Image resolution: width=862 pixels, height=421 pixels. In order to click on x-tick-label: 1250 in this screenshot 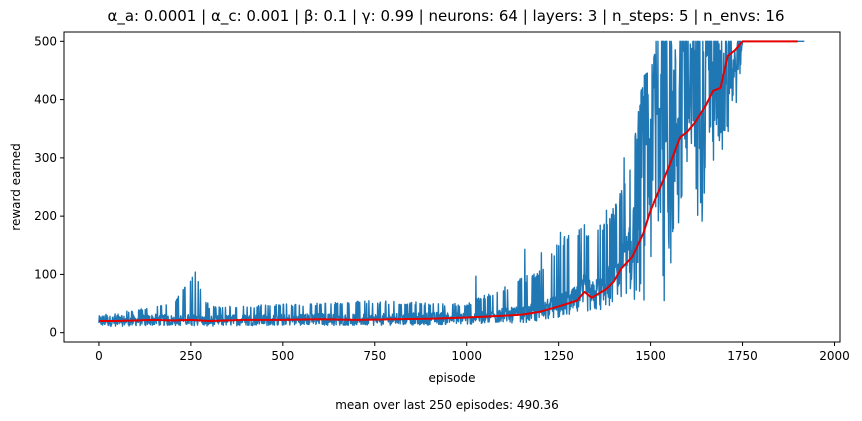, I will do `click(558, 356)`.